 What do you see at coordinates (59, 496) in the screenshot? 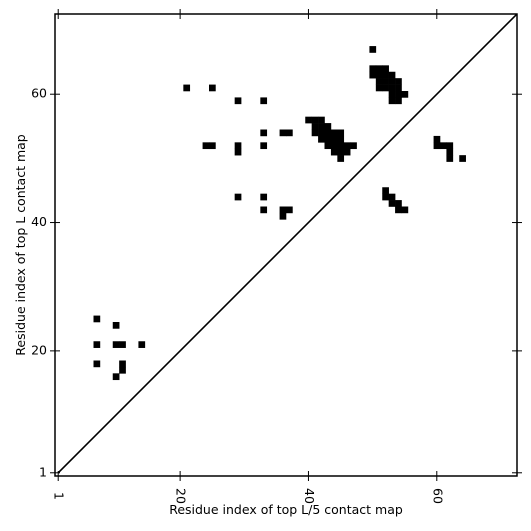
I see `x-tick-label: 1` at bounding box center [59, 496].